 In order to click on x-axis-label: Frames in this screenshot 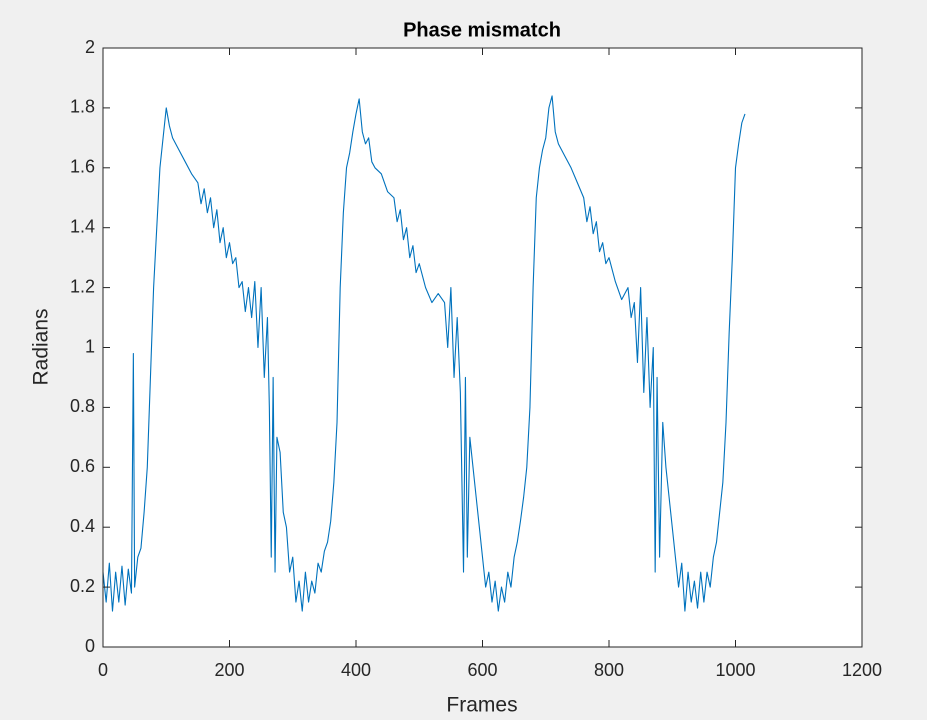, I will do `click(481, 705)`.